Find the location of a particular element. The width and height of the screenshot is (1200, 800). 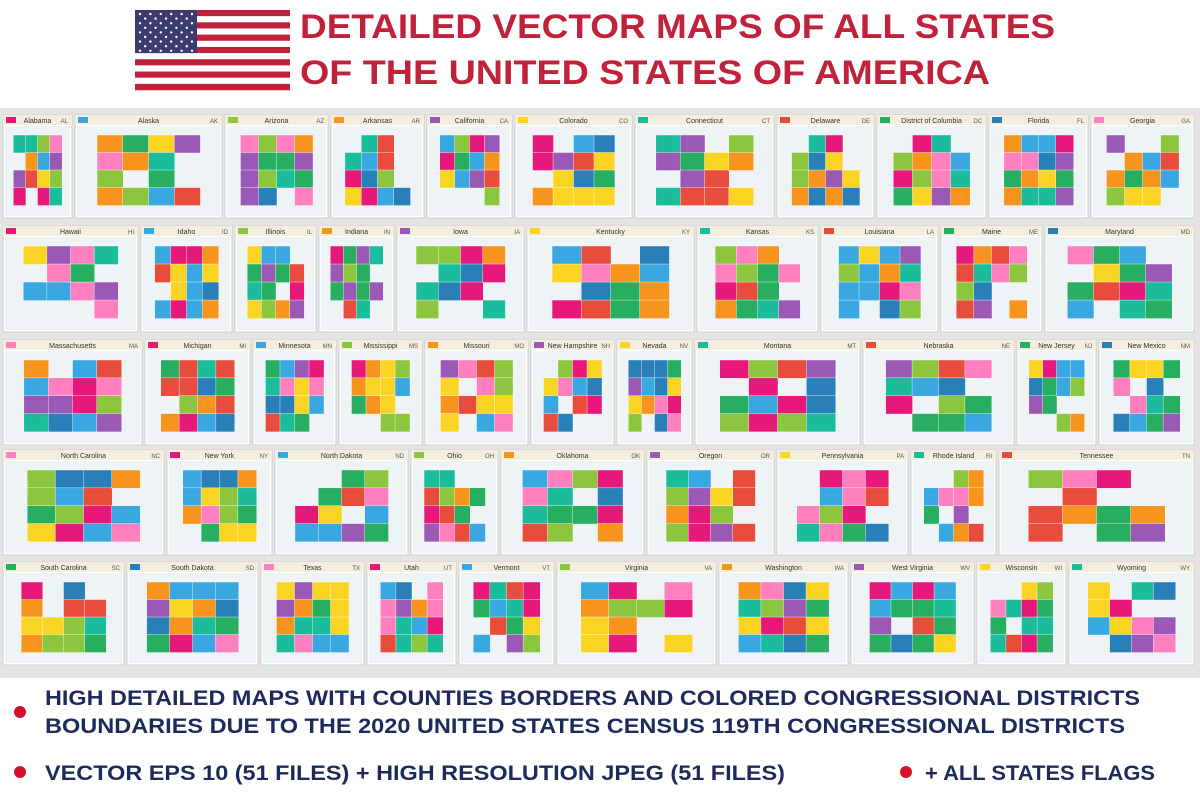

tile-abbr: VA is located at coordinates (708, 569).